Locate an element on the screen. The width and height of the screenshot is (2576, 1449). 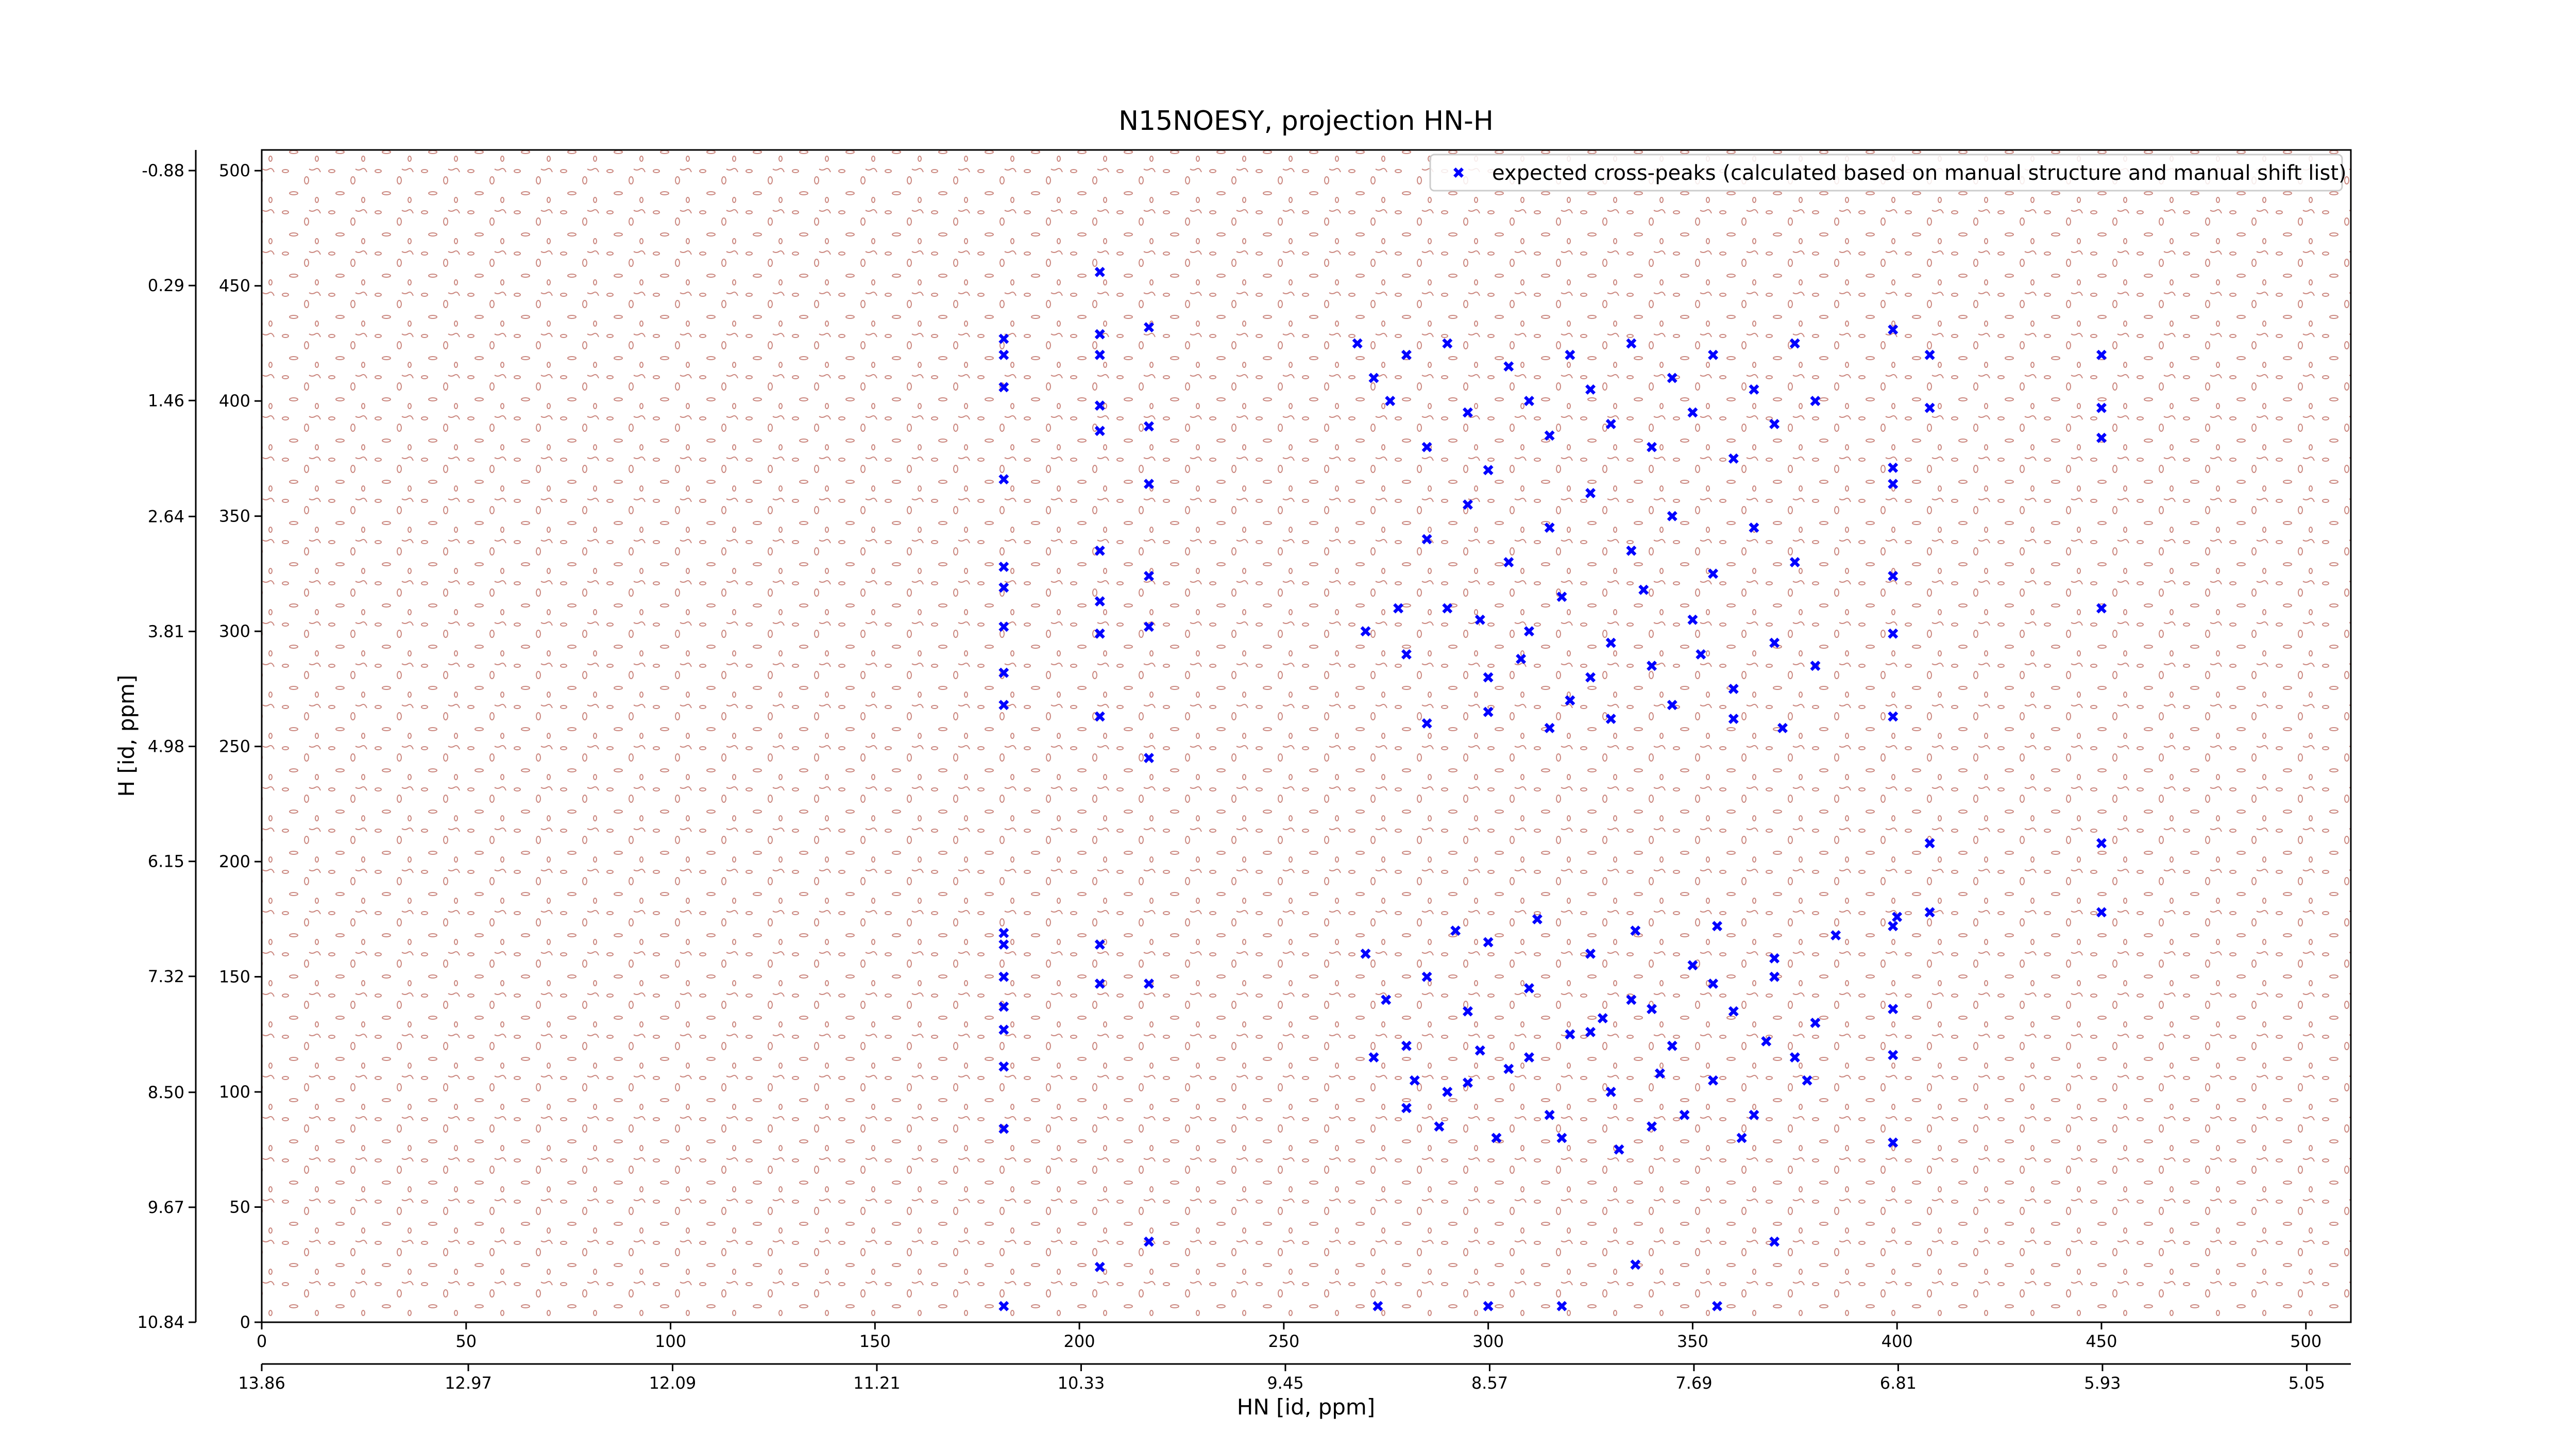
y-axis-label: H [id, ppm] is located at coordinates (127, 736).